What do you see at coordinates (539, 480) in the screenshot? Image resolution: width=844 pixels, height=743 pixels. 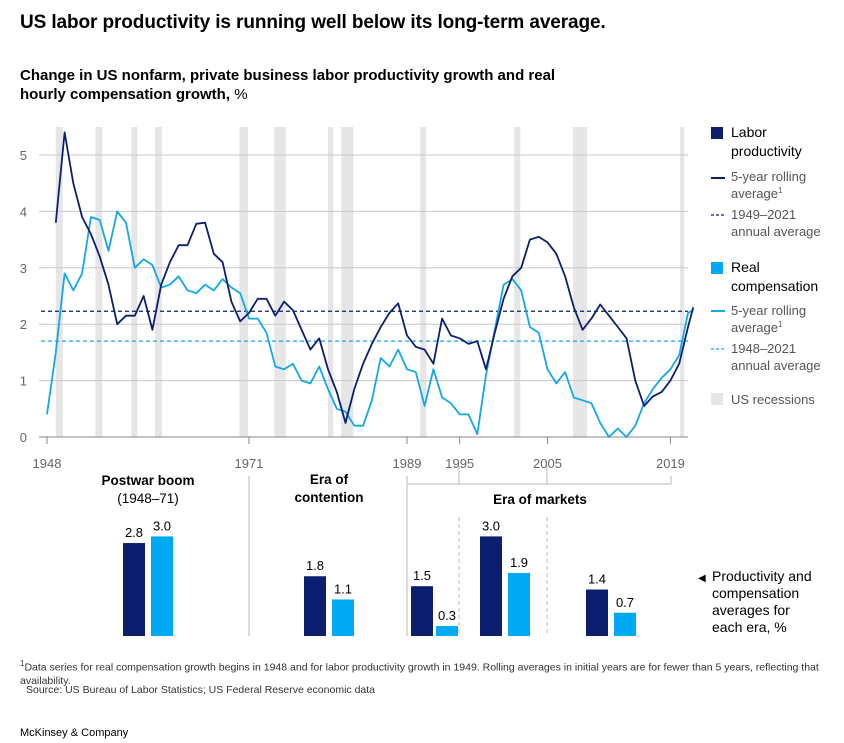 I see `markets-bracket` at bounding box center [539, 480].